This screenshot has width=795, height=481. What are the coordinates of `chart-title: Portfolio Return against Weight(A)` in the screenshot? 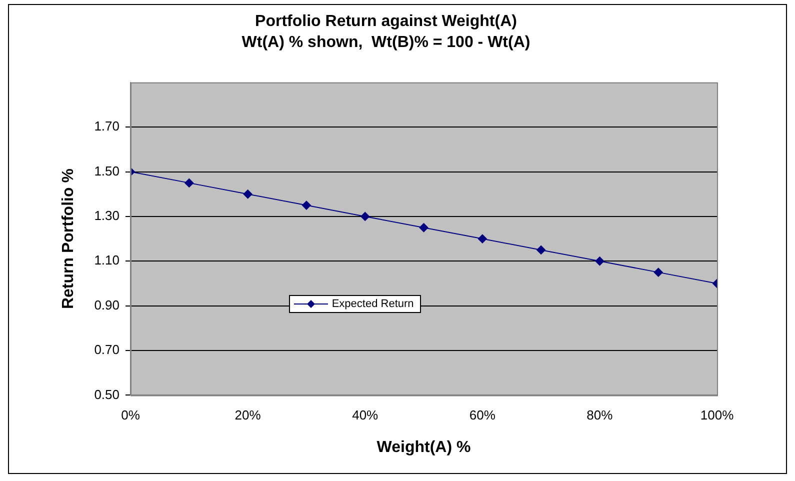 It's located at (386, 21).